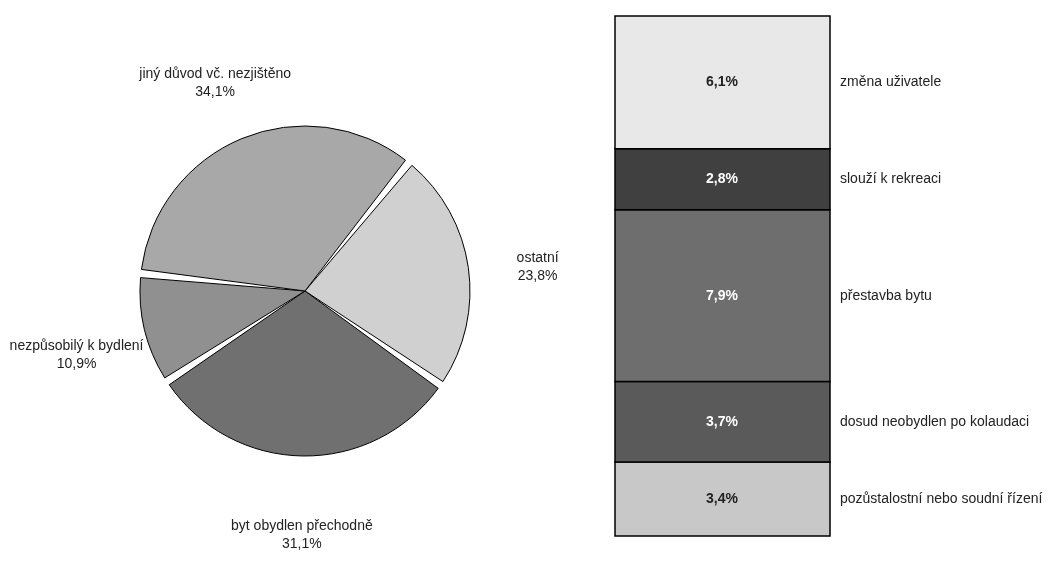 Image resolution: width=1052 pixels, height=563 pixels. What do you see at coordinates (76, 363) in the screenshot?
I see `data-label: 10,9%` at bounding box center [76, 363].